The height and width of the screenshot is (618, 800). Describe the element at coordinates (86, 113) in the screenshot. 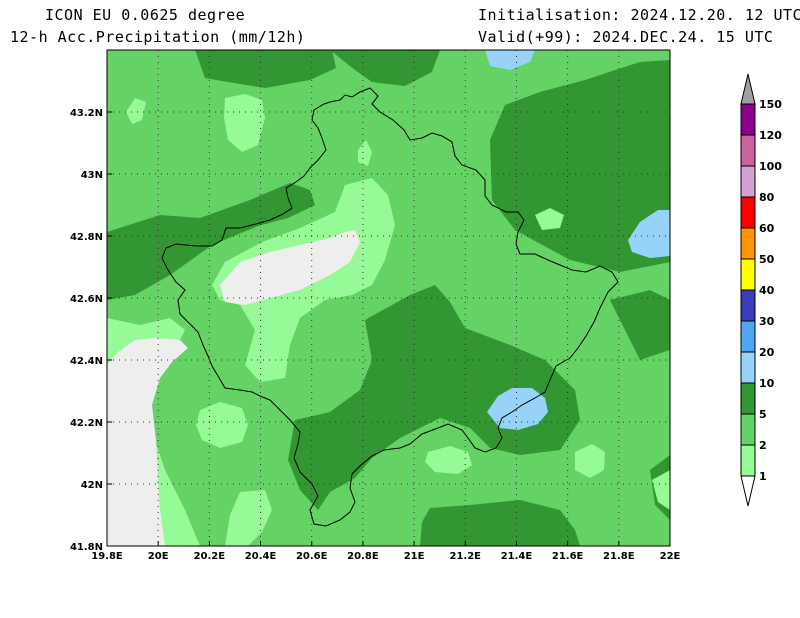

I see `lat-tick-label: 43.2N` at that location.